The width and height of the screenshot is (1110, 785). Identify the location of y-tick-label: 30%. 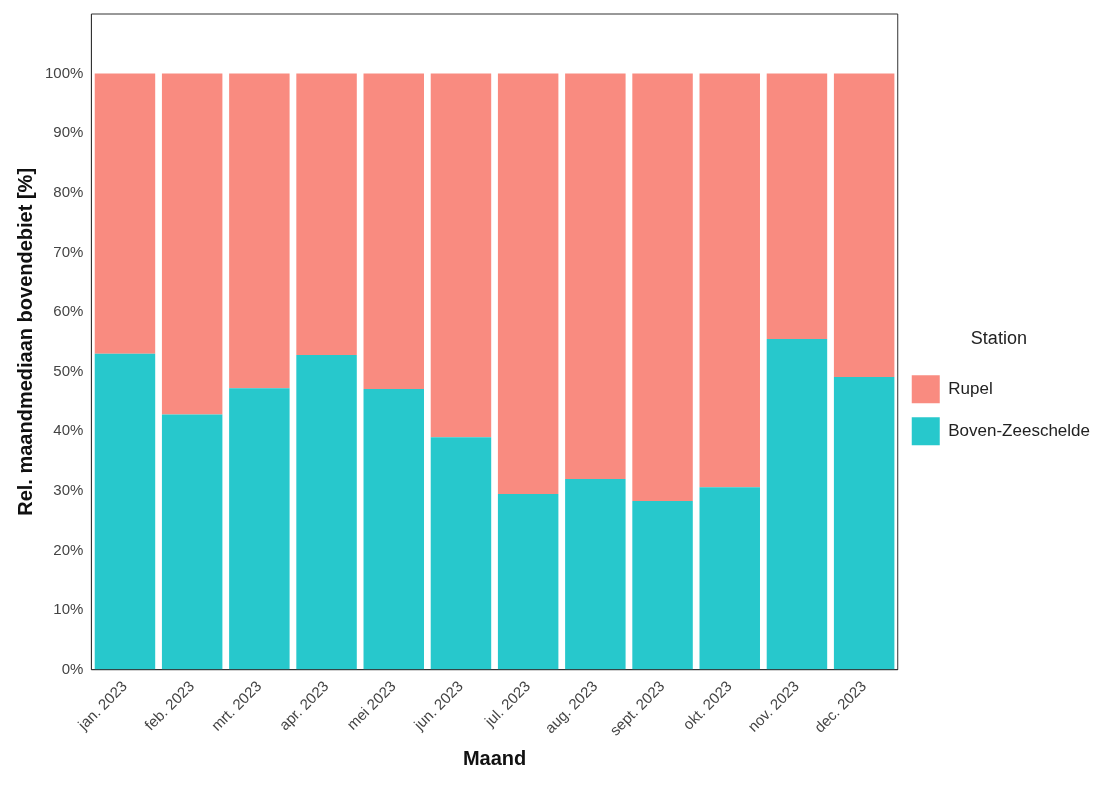
(68, 490).